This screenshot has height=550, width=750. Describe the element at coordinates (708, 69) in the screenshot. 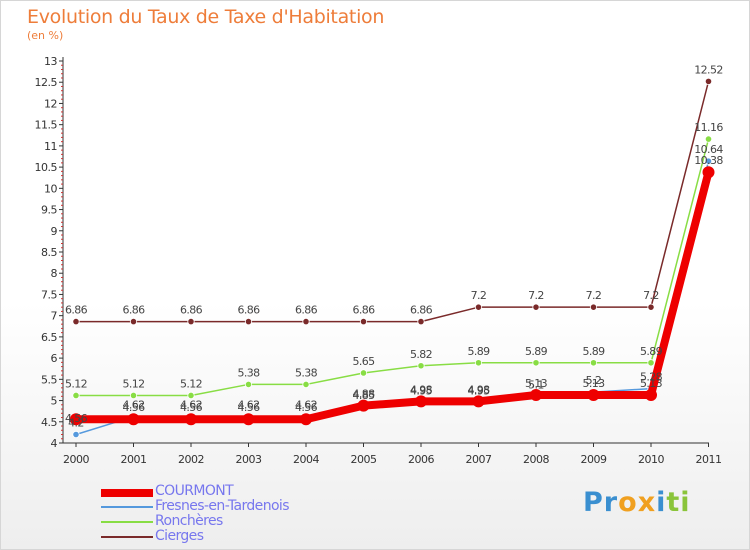

I see `data-label: 12.52` at that location.